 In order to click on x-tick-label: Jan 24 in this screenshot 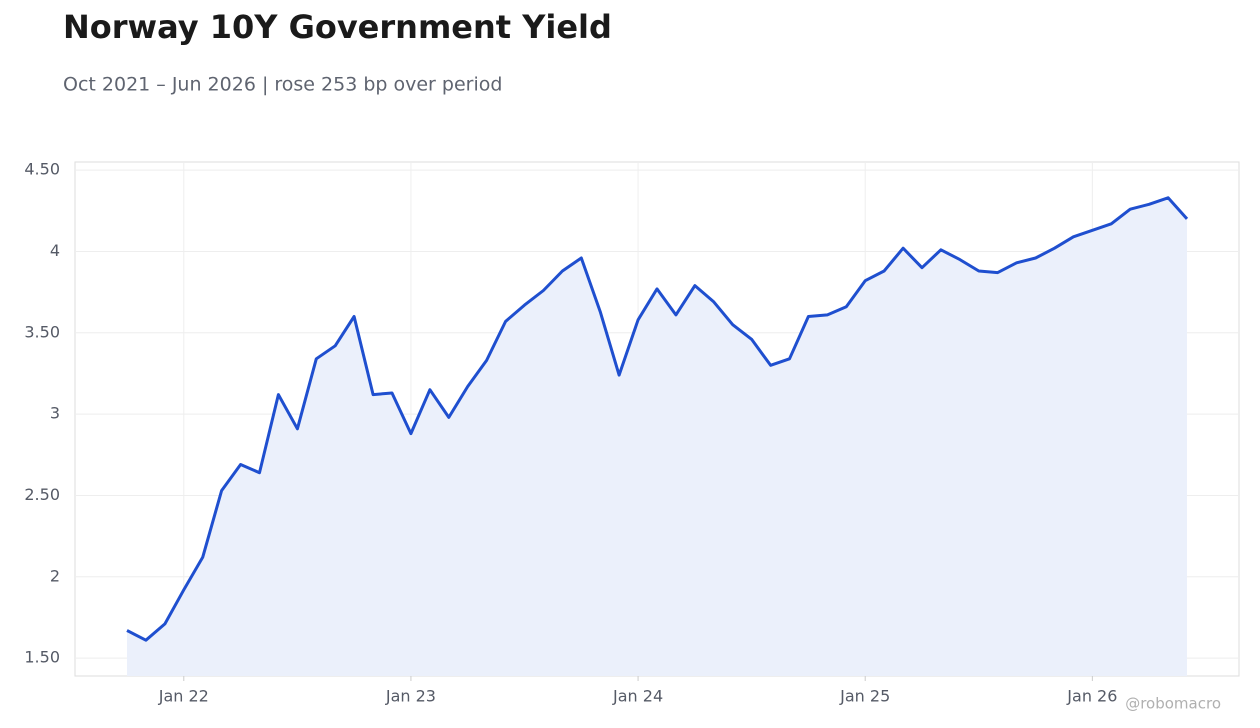, I will do `click(637, 696)`.